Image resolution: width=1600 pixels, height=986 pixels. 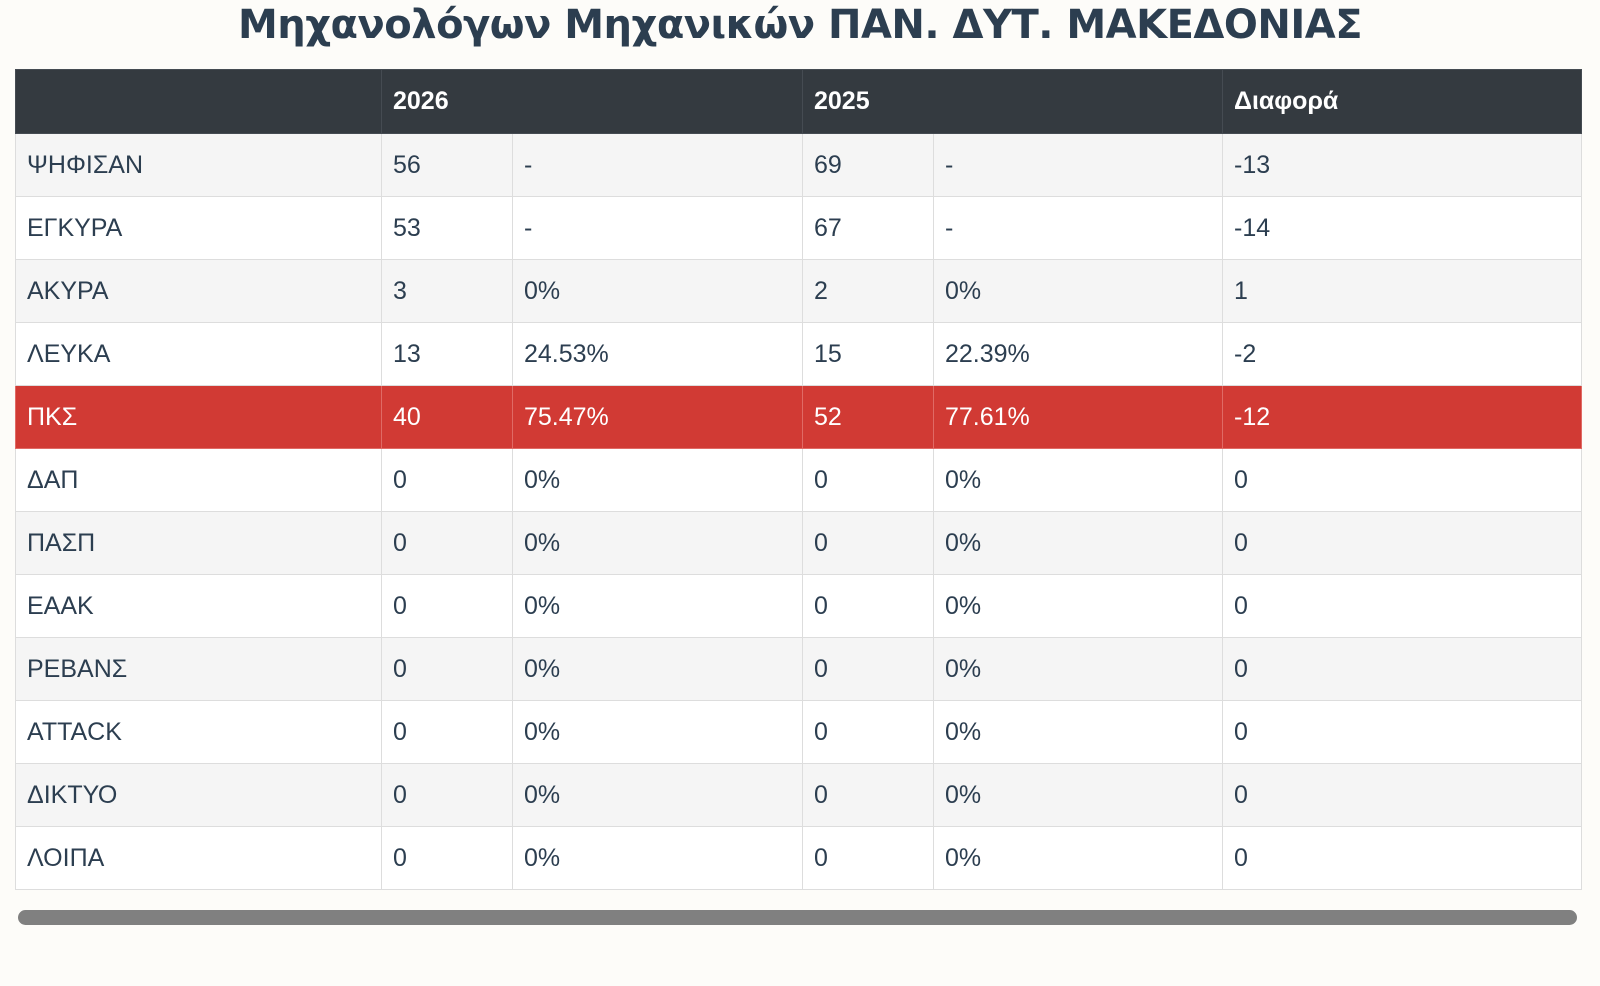 What do you see at coordinates (447, 228) in the screenshot?
I see `table-cell: 53` at bounding box center [447, 228].